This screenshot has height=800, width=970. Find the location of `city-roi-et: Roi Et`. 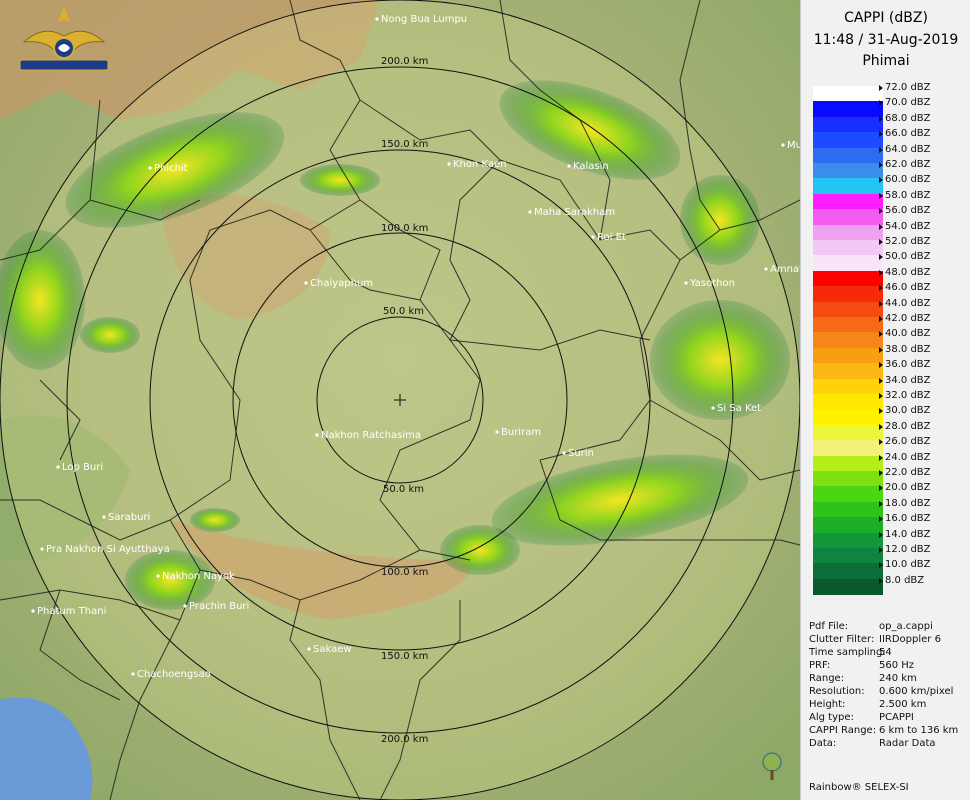

city-roi-et: Roi Et is located at coordinates (611, 237).